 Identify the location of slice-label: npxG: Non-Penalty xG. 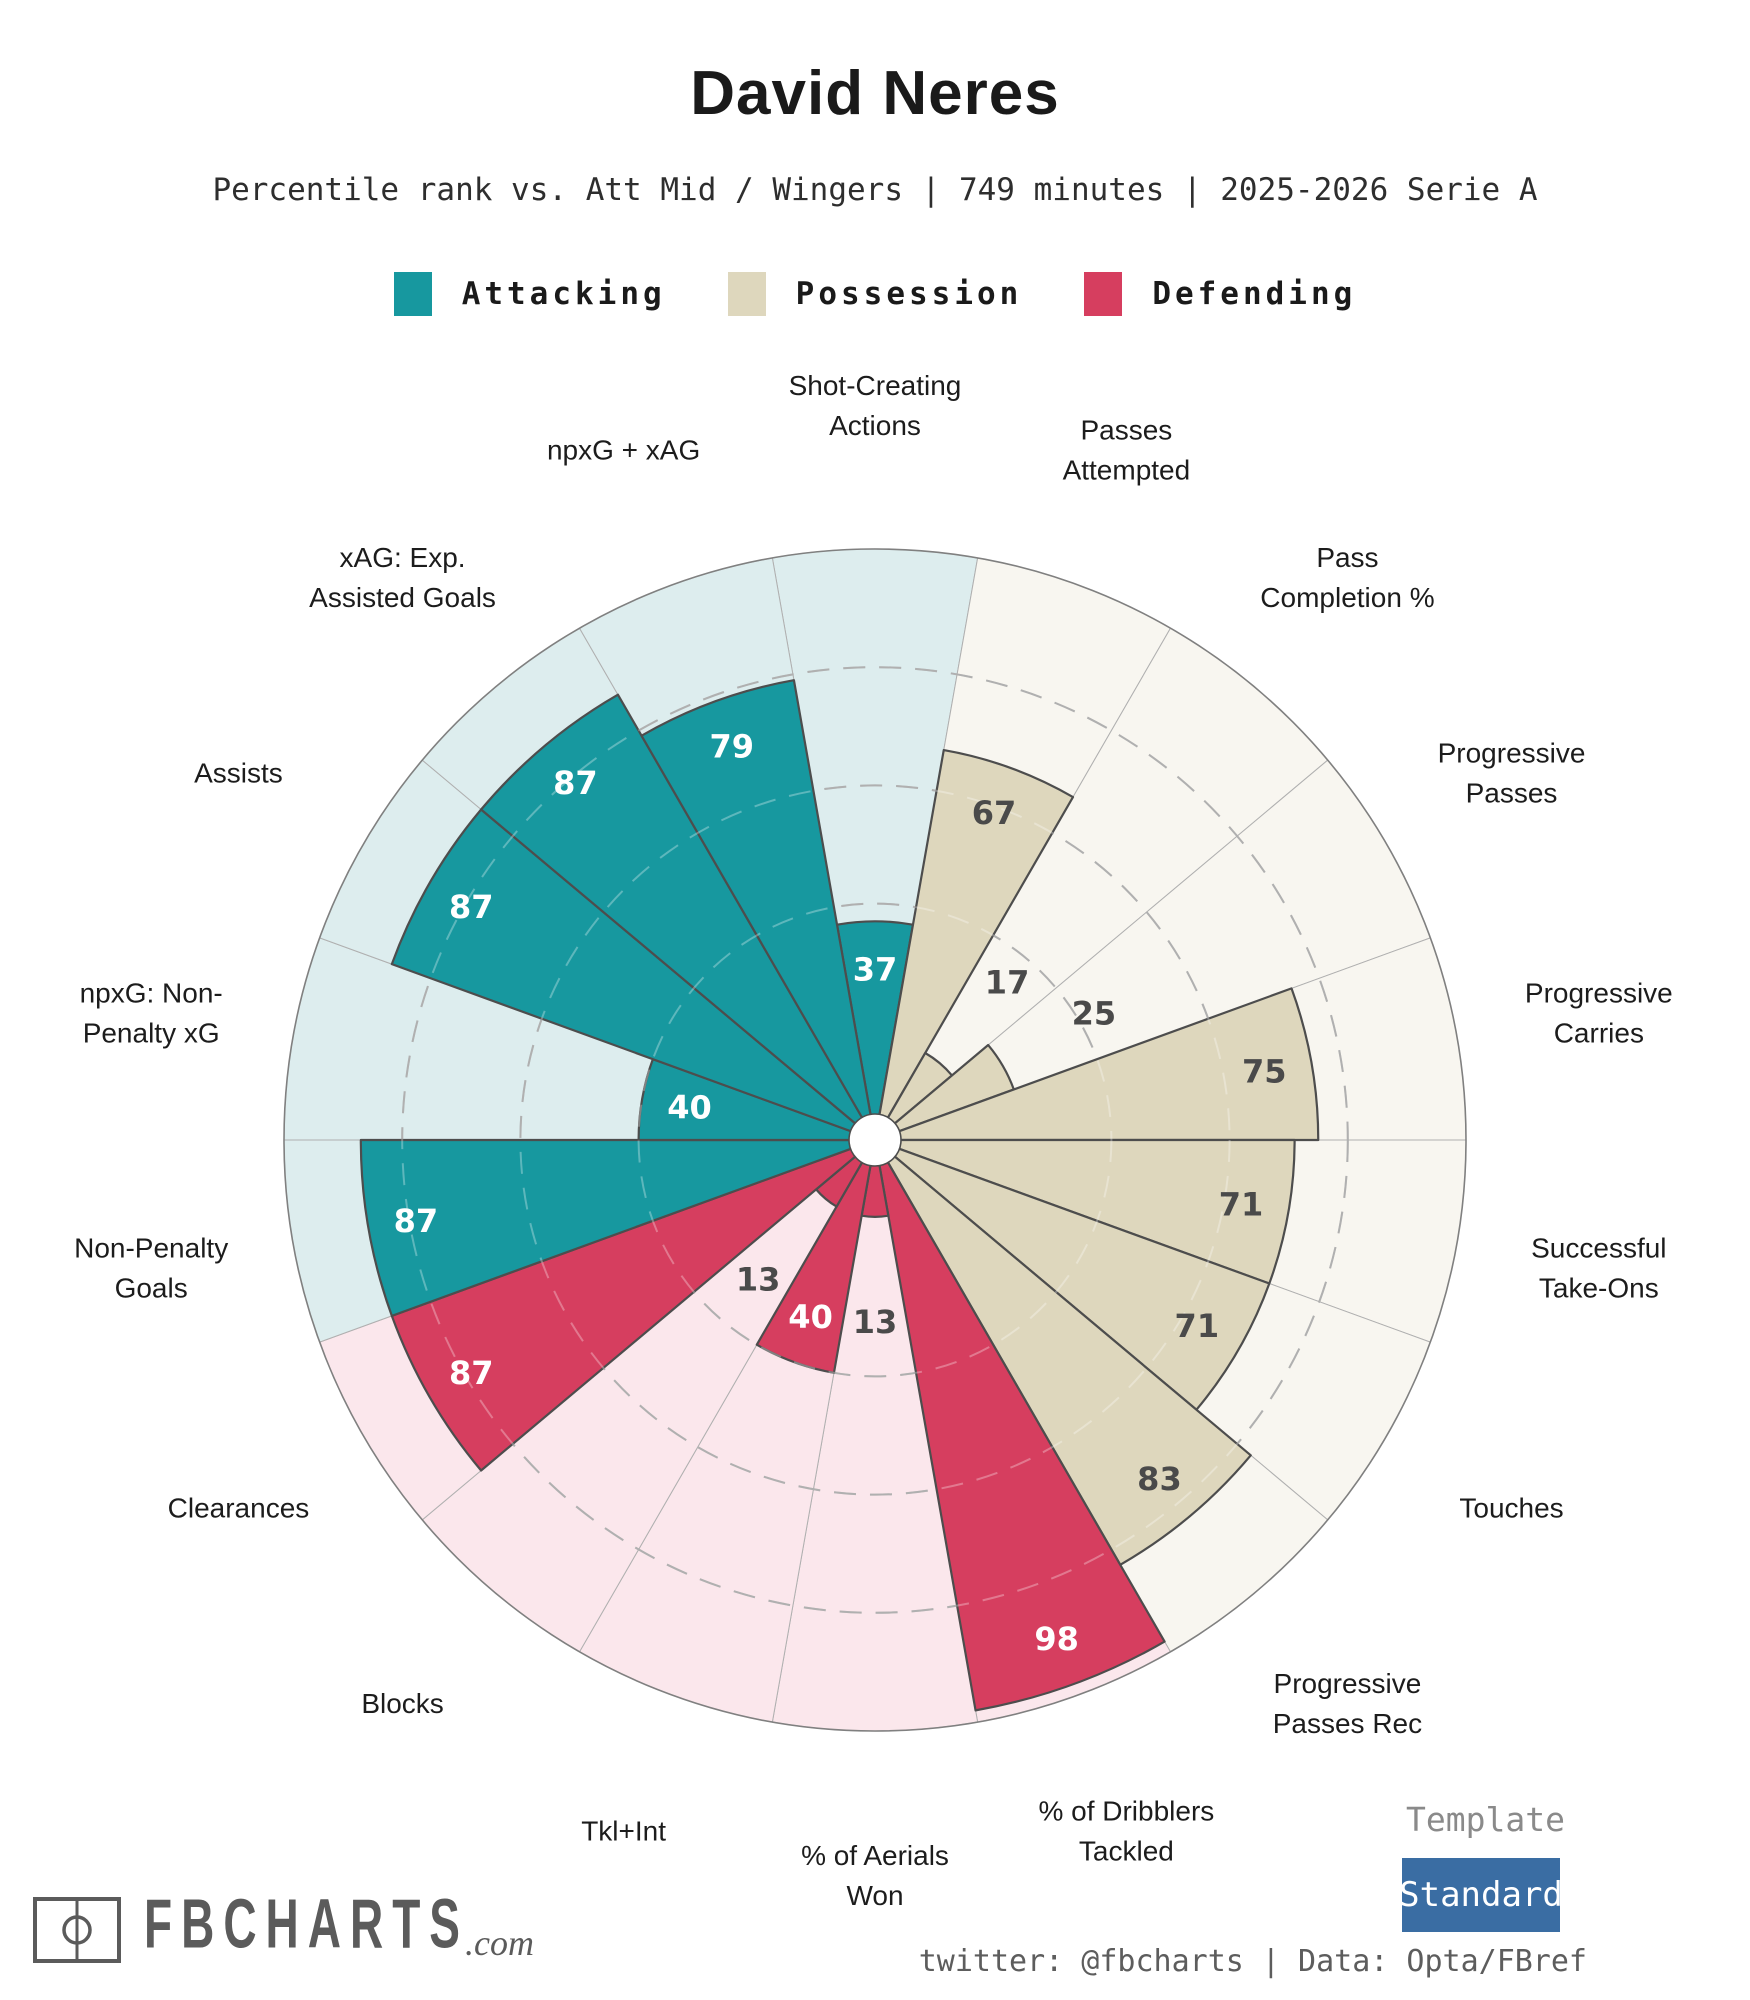
(151, 1012).